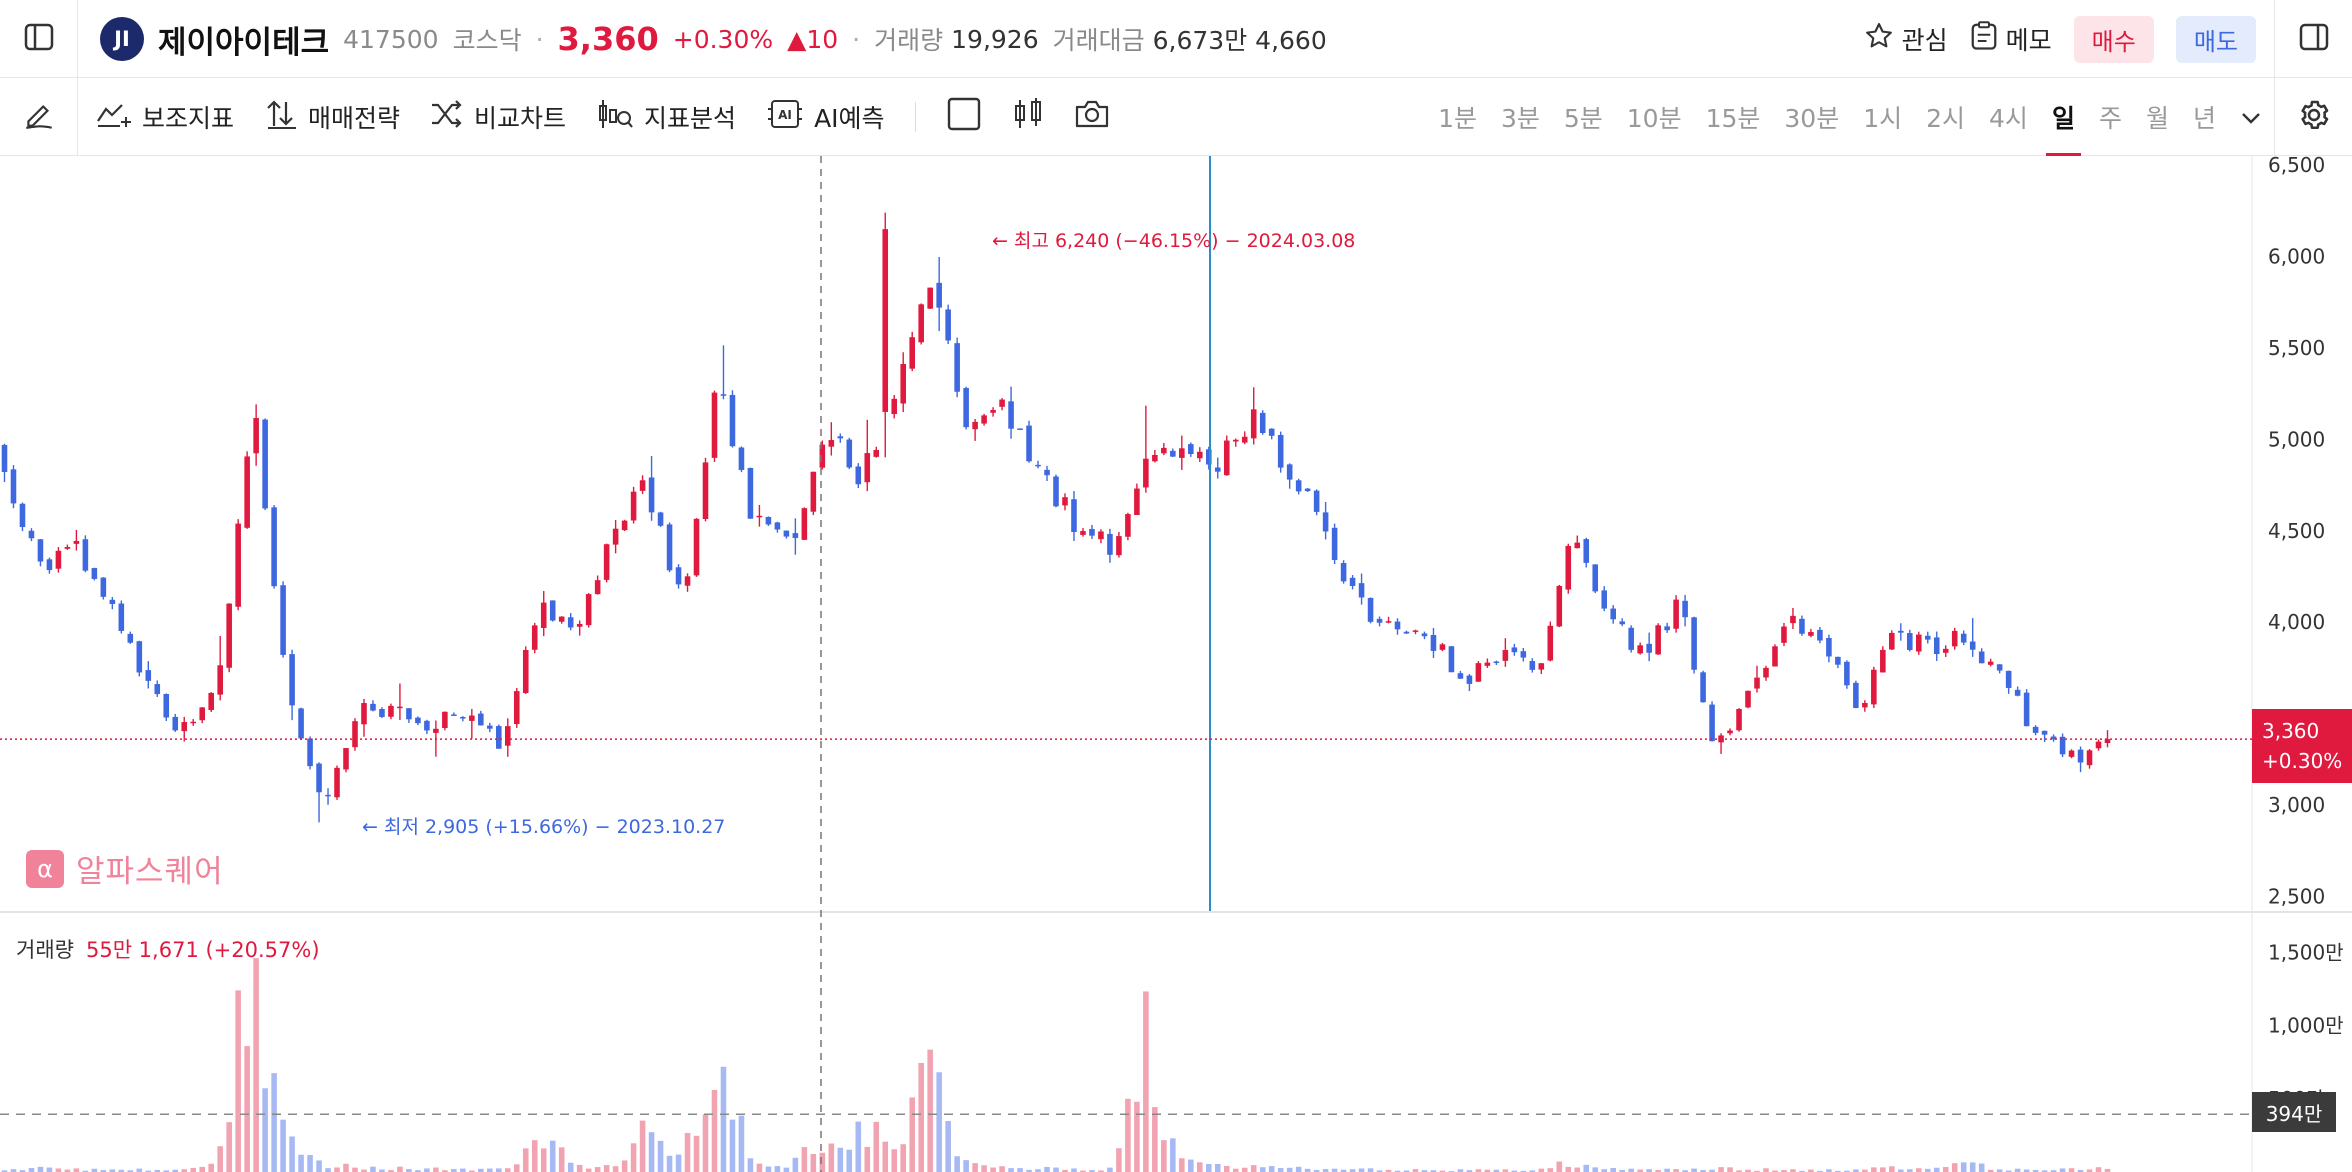 This screenshot has width=2352, height=1172. Describe the element at coordinates (1520, 118) in the screenshot. I see `interval-3m: 3분` at that location.